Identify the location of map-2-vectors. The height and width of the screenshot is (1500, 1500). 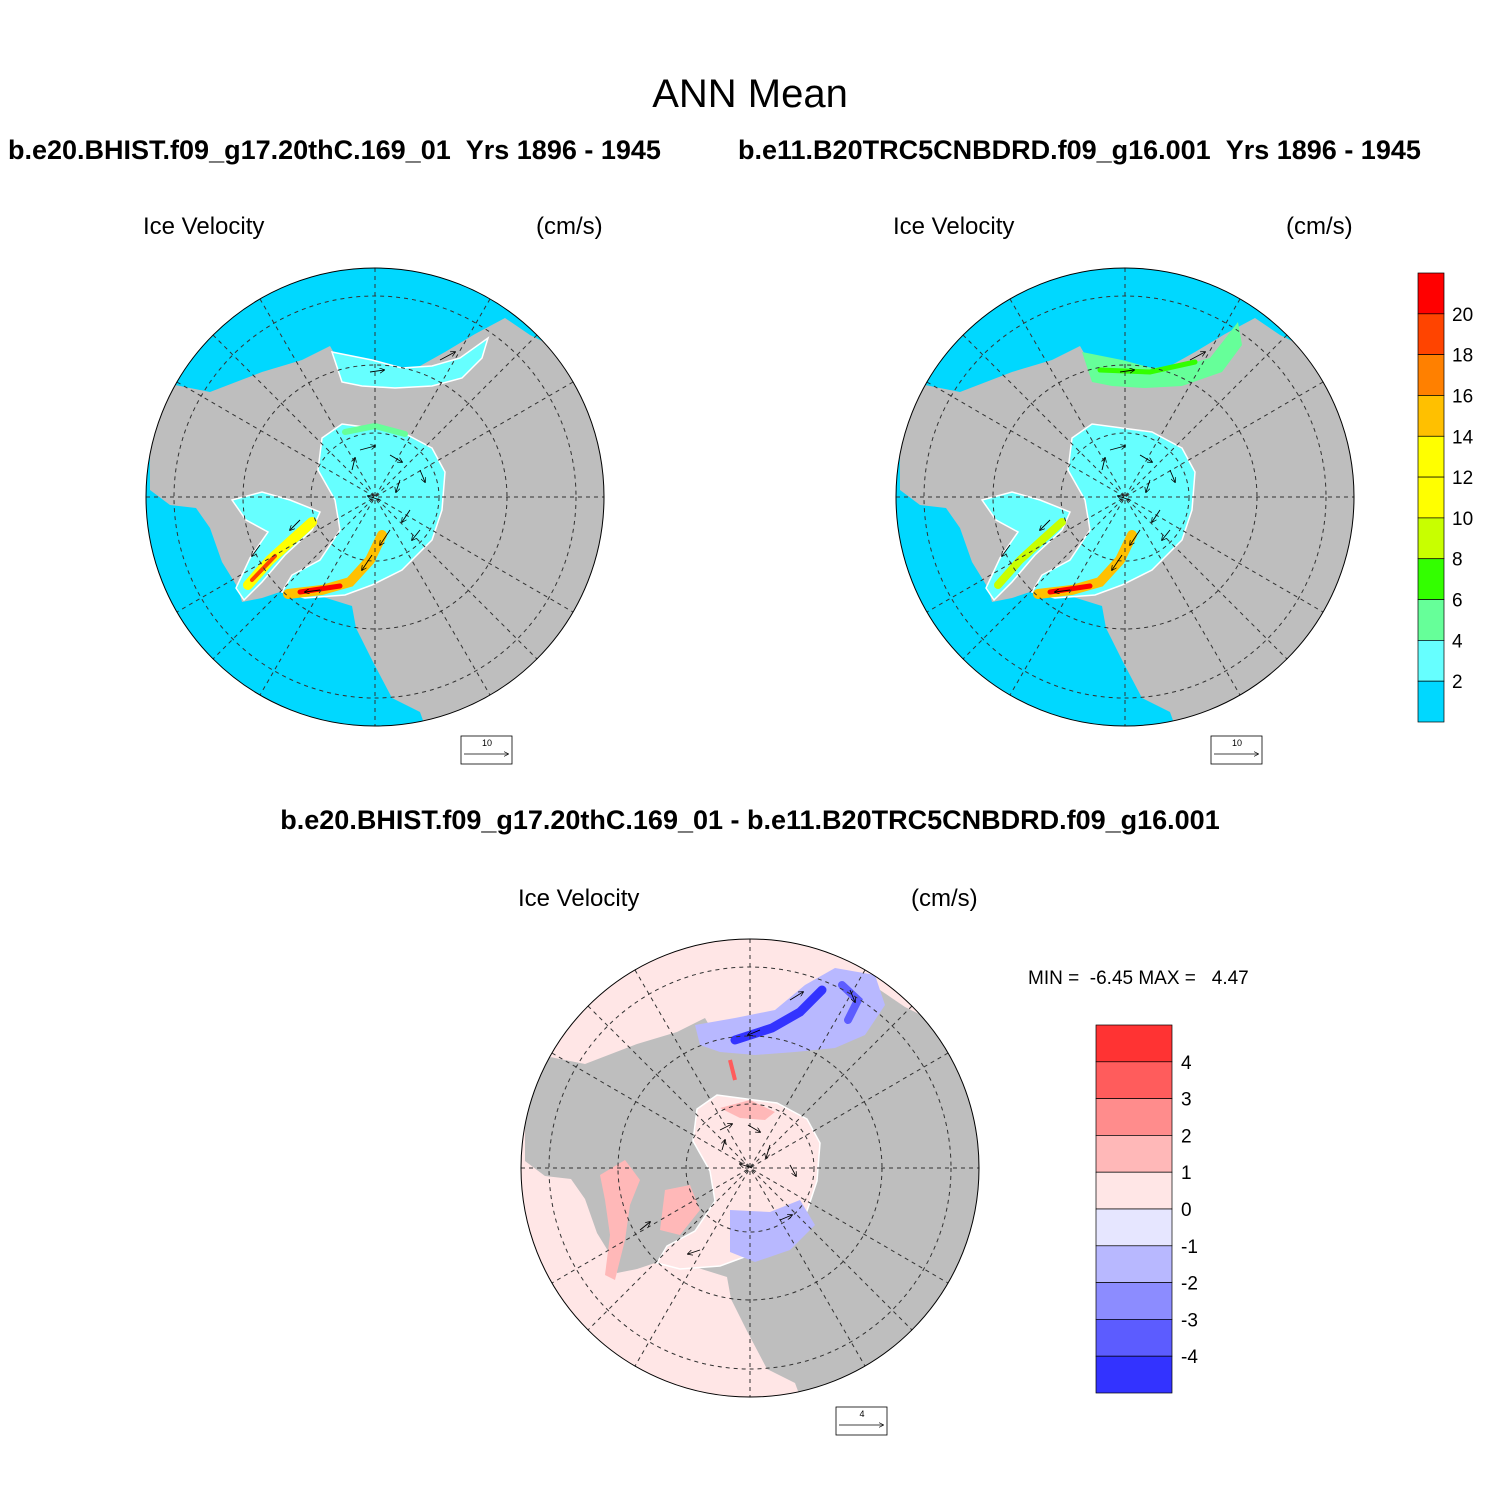
(1103, 472).